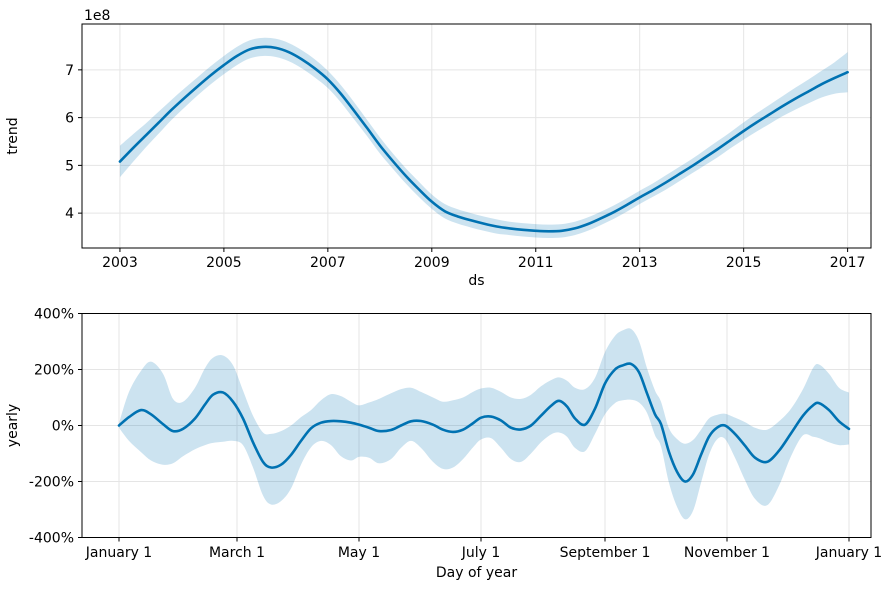  I want to click on trend-y-tick-label: 4, so click(69, 214).